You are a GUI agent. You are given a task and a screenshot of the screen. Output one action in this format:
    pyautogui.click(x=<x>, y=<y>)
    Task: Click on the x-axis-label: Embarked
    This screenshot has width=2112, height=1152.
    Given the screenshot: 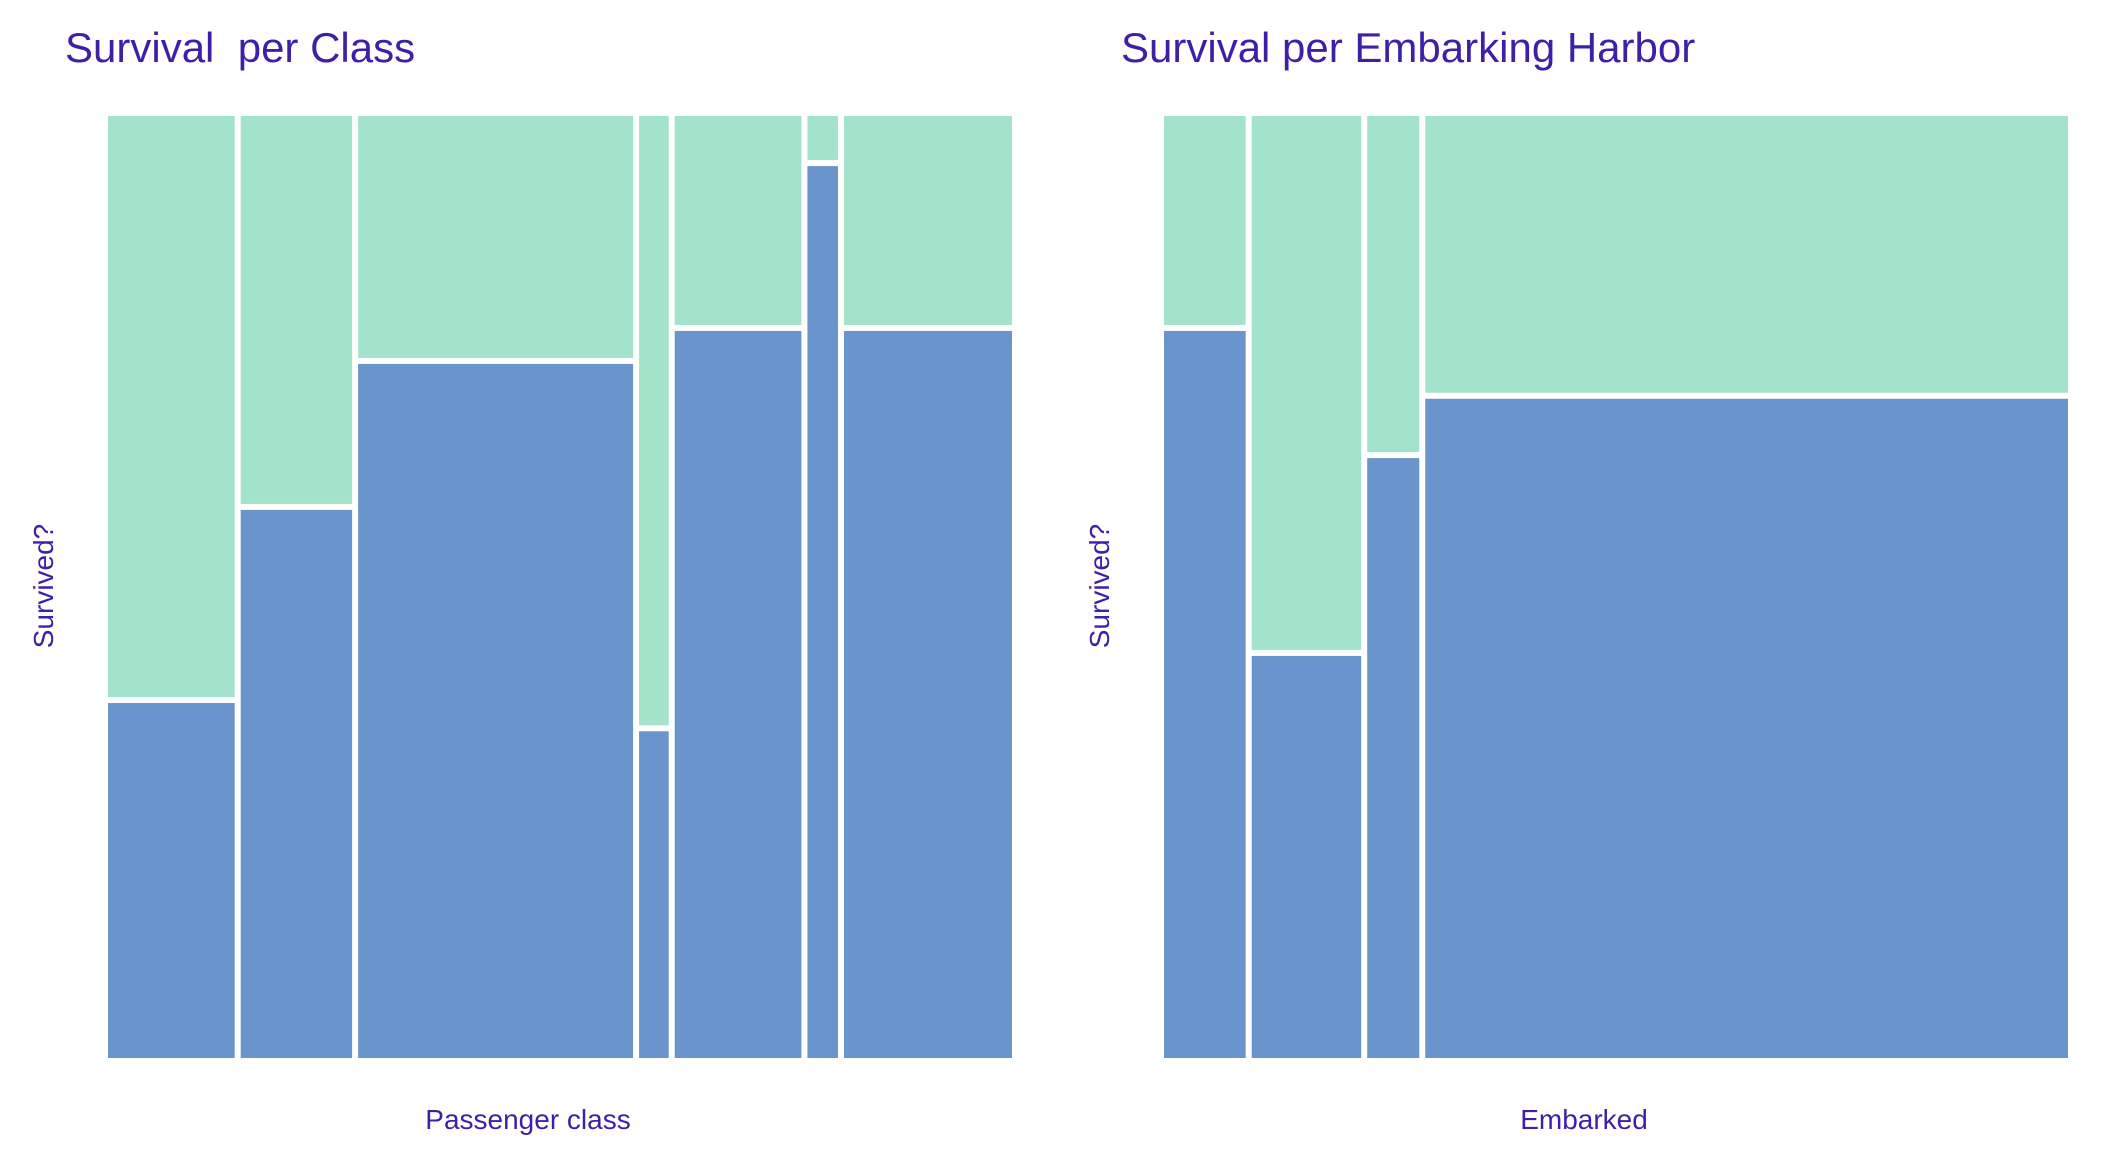 What is the action you would take?
    pyautogui.click(x=1584, y=1119)
    